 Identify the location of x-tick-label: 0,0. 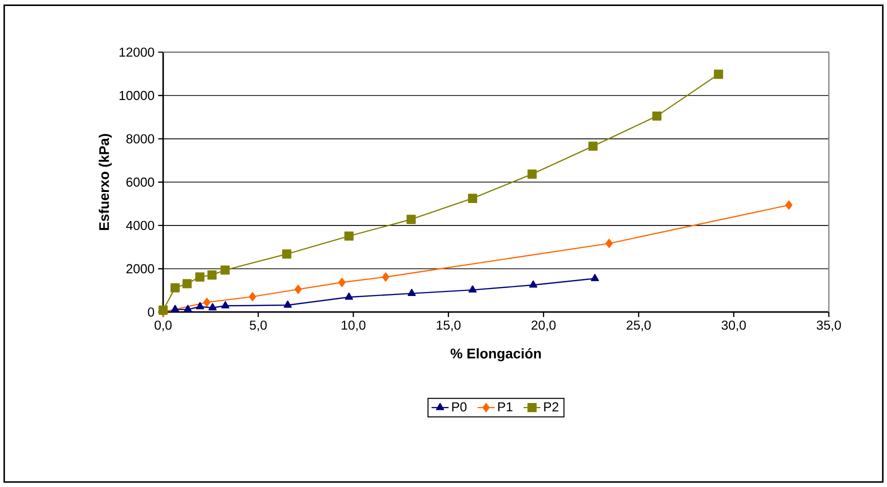
(163, 326).